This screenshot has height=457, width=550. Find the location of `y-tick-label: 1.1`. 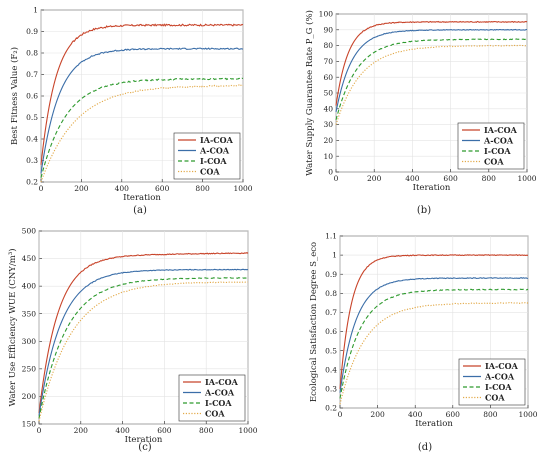

y-tick-label: 1.1 is located at coordinates (331, 236).